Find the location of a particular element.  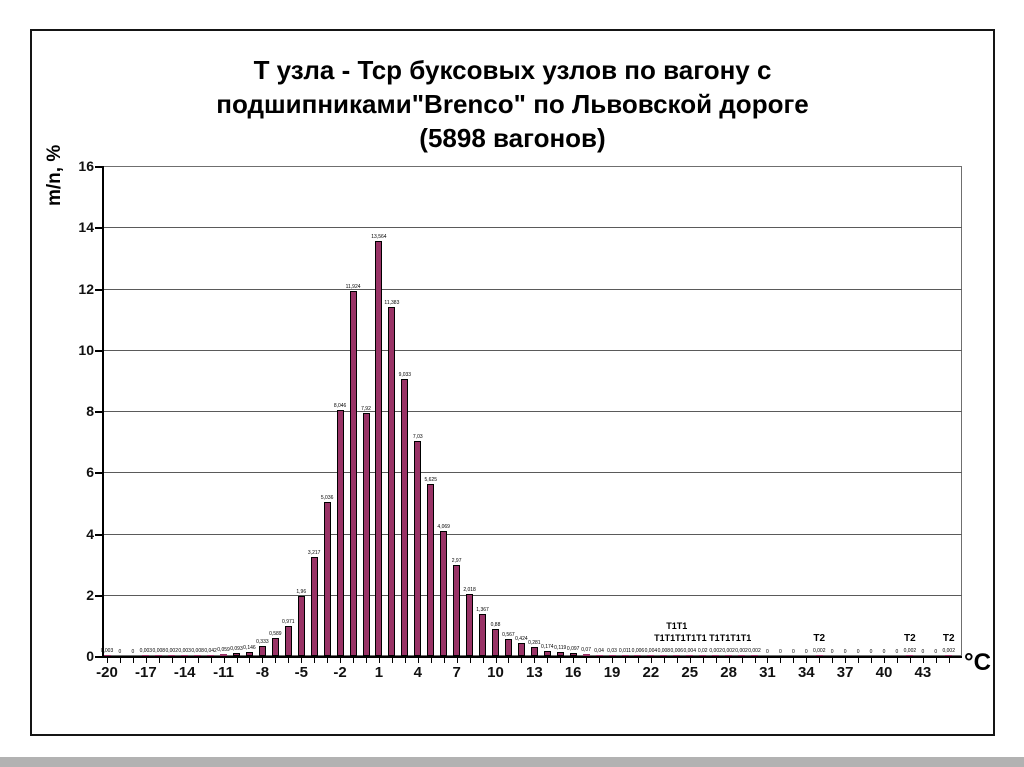

bar-value-label: 11,924 is located at coordinates (353, 286).